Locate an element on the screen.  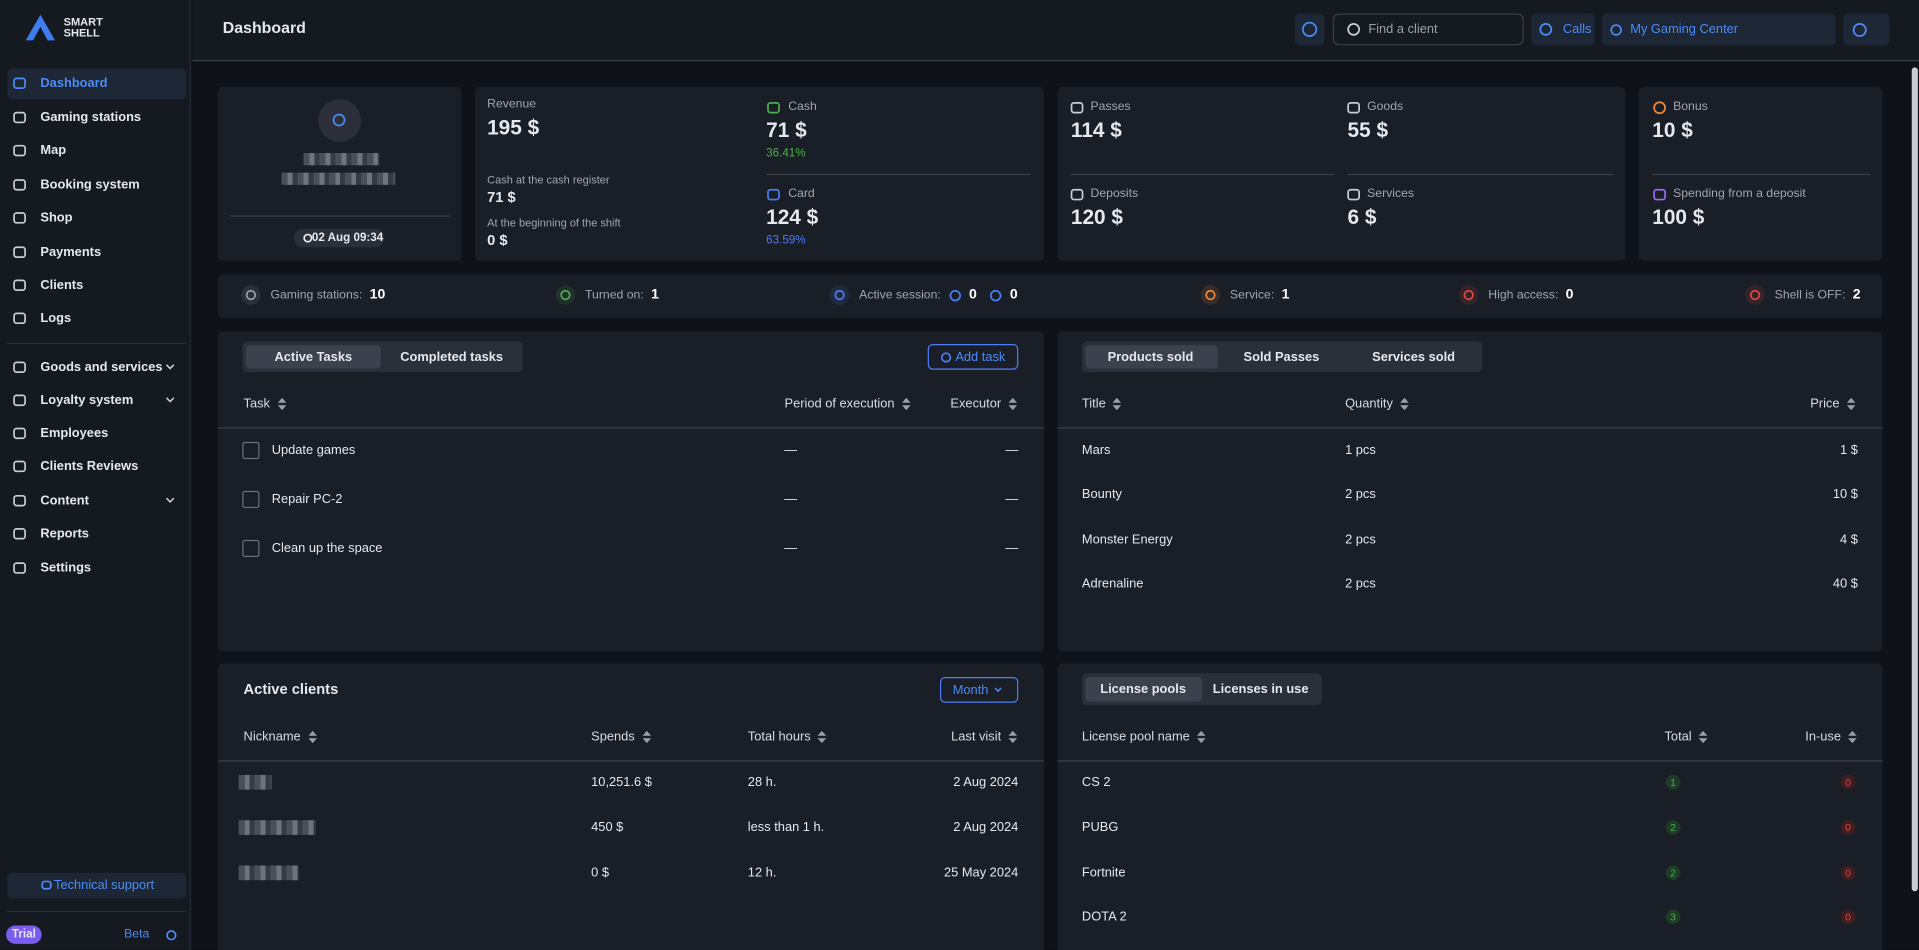
add-task-text: Add task is located at coordinates (980, 357).